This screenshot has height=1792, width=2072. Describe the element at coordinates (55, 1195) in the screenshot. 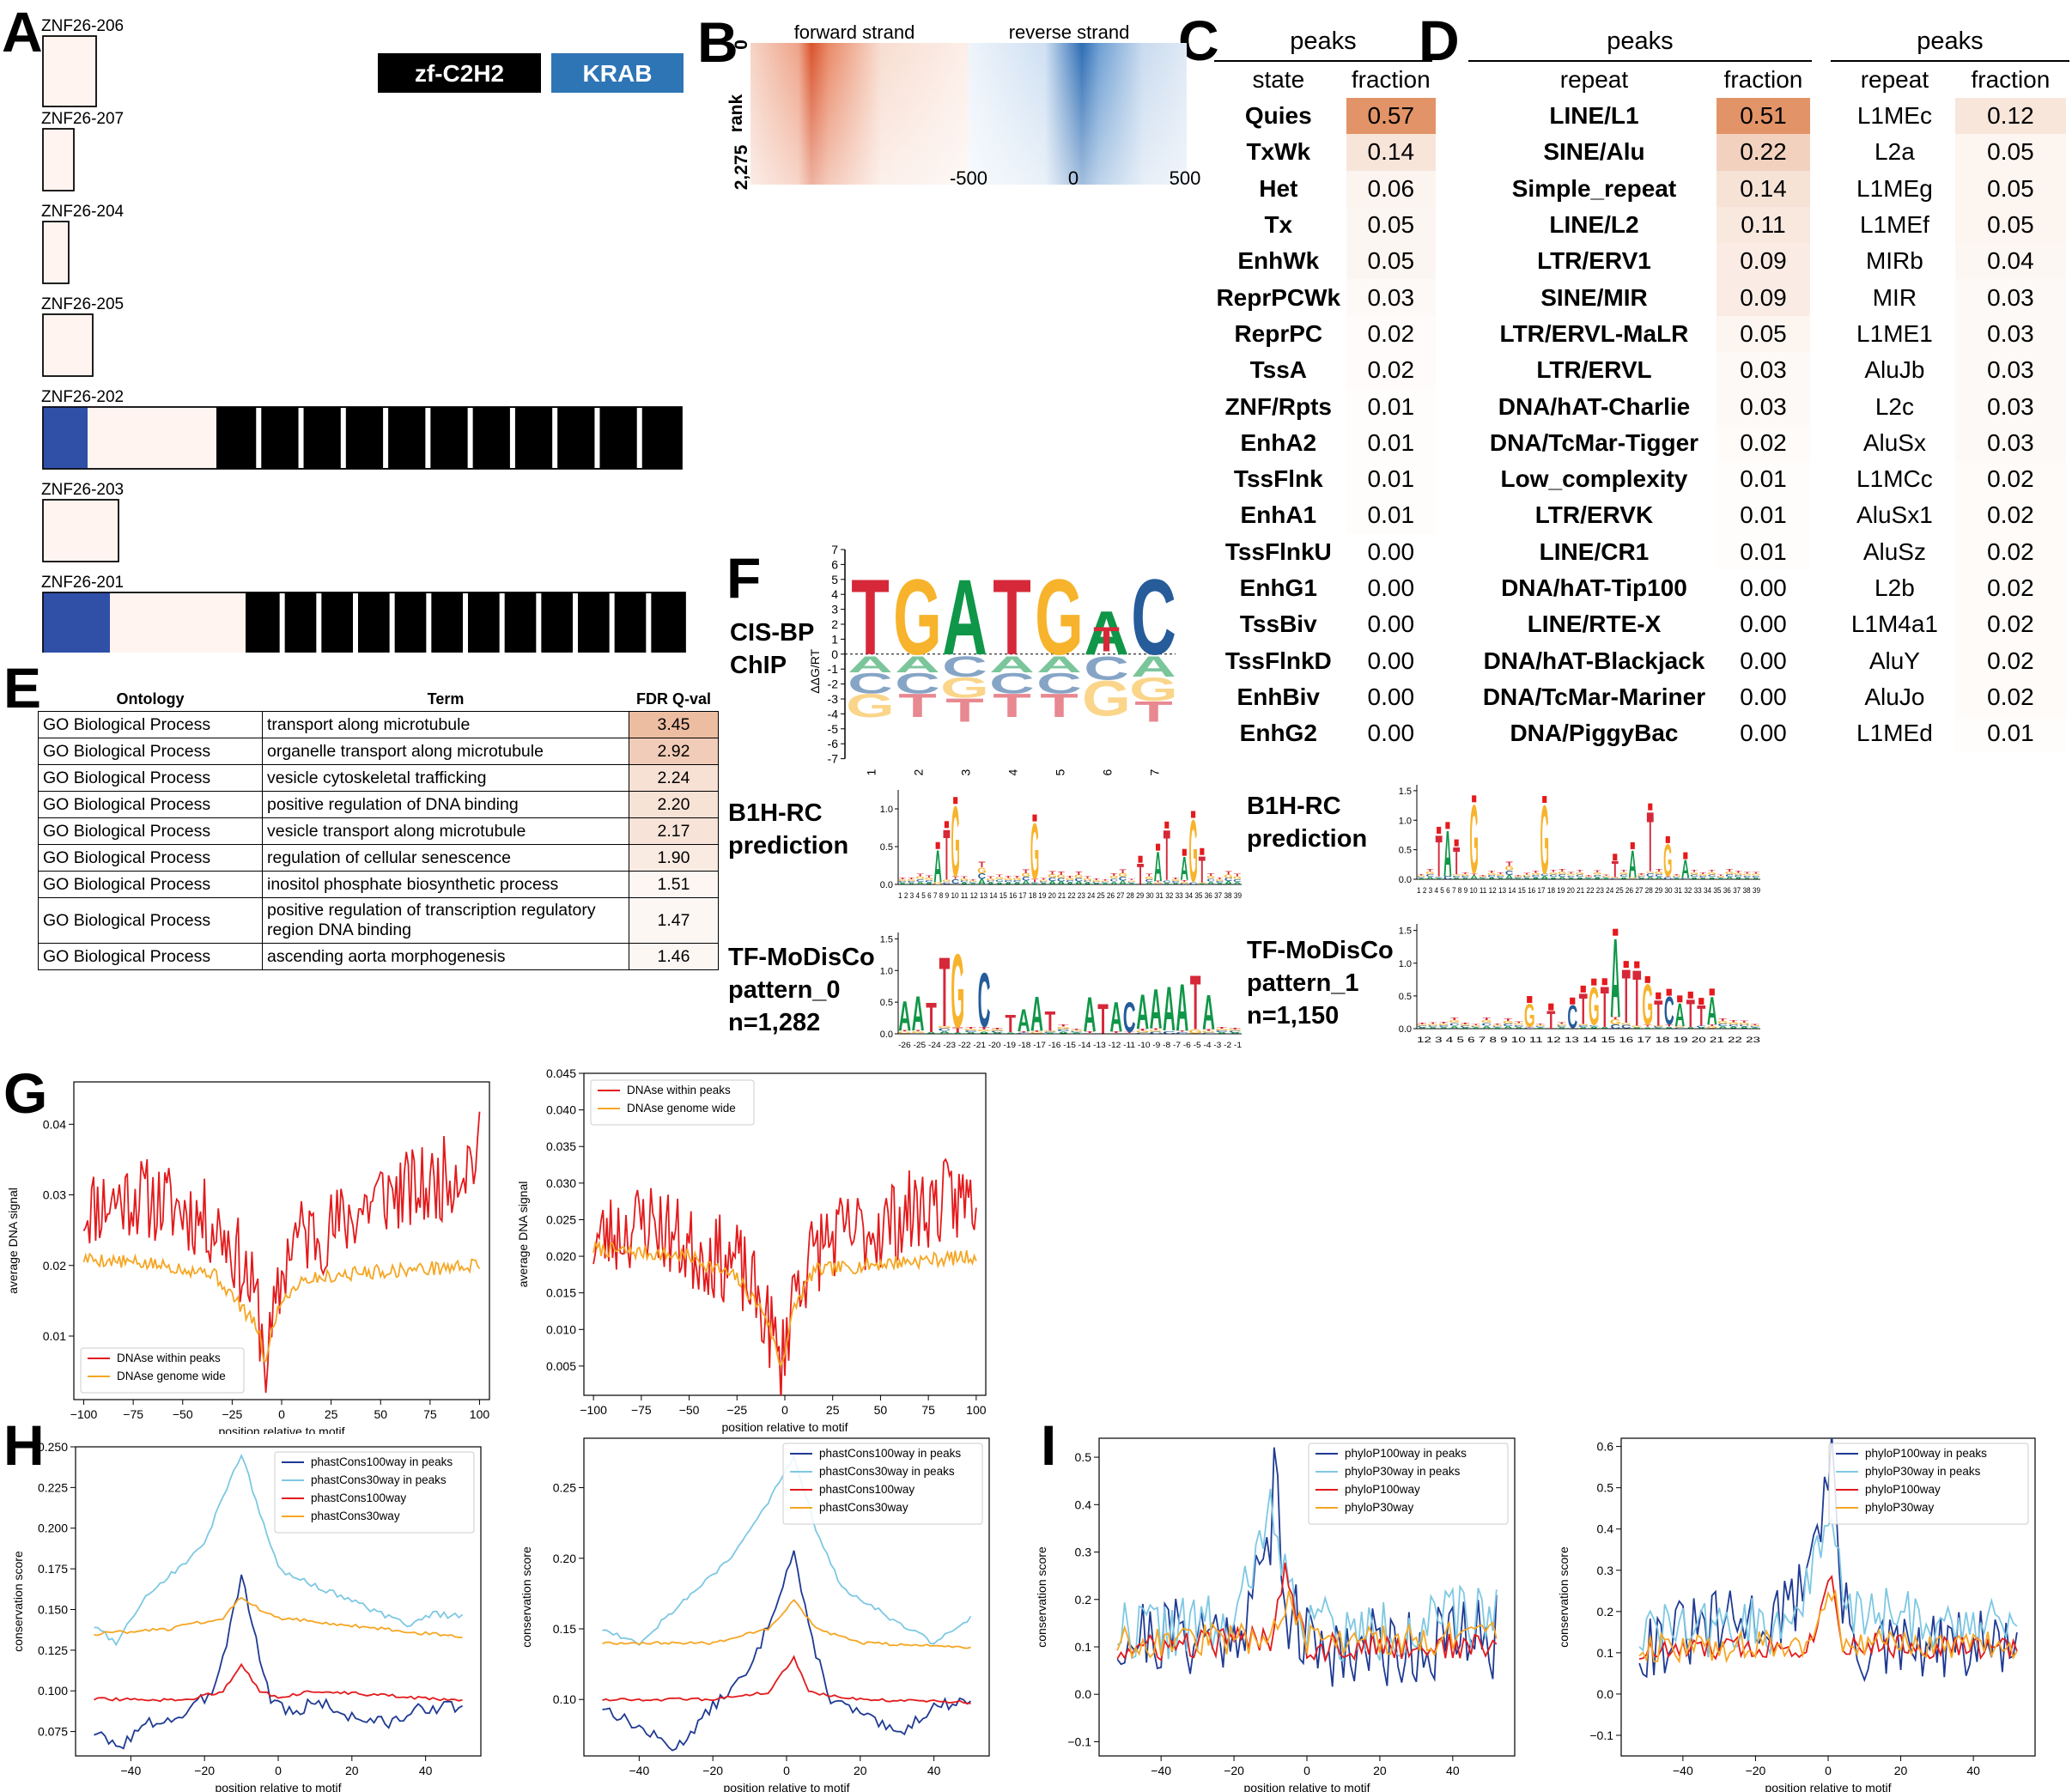

I see `y-tick-label: 0.03` at that location.